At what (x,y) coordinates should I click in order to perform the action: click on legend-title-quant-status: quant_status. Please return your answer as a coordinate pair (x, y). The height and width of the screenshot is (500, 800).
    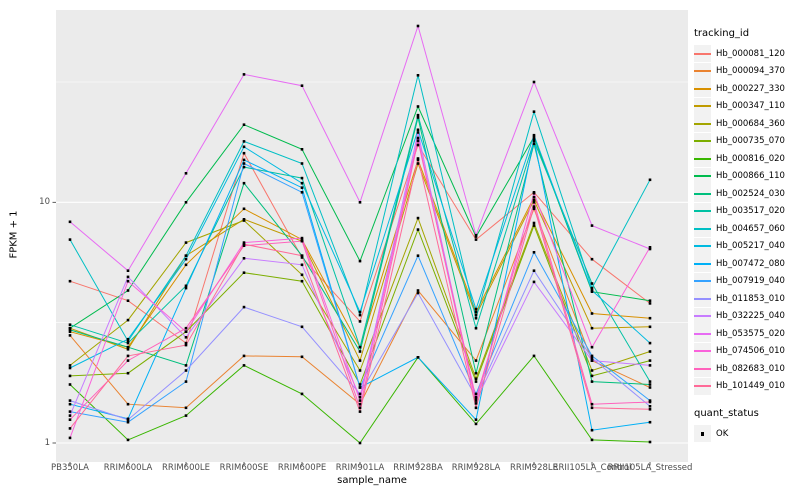
    Looking at the image, I should click on (726, 413).